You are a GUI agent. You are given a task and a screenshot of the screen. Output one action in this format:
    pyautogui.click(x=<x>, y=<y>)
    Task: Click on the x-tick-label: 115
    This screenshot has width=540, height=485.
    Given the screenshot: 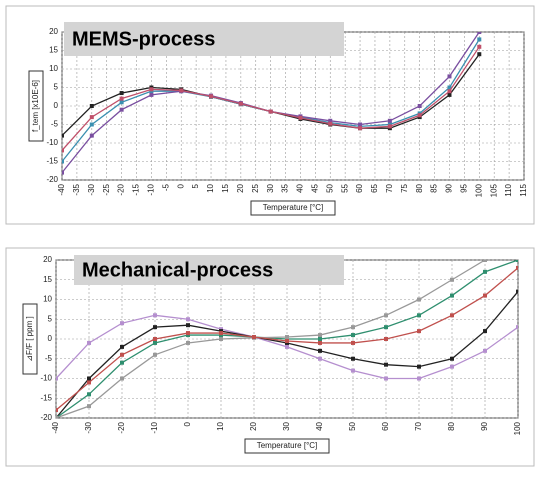 What is the action you would take?
    pyautogui.click(x=523, y=189)
    